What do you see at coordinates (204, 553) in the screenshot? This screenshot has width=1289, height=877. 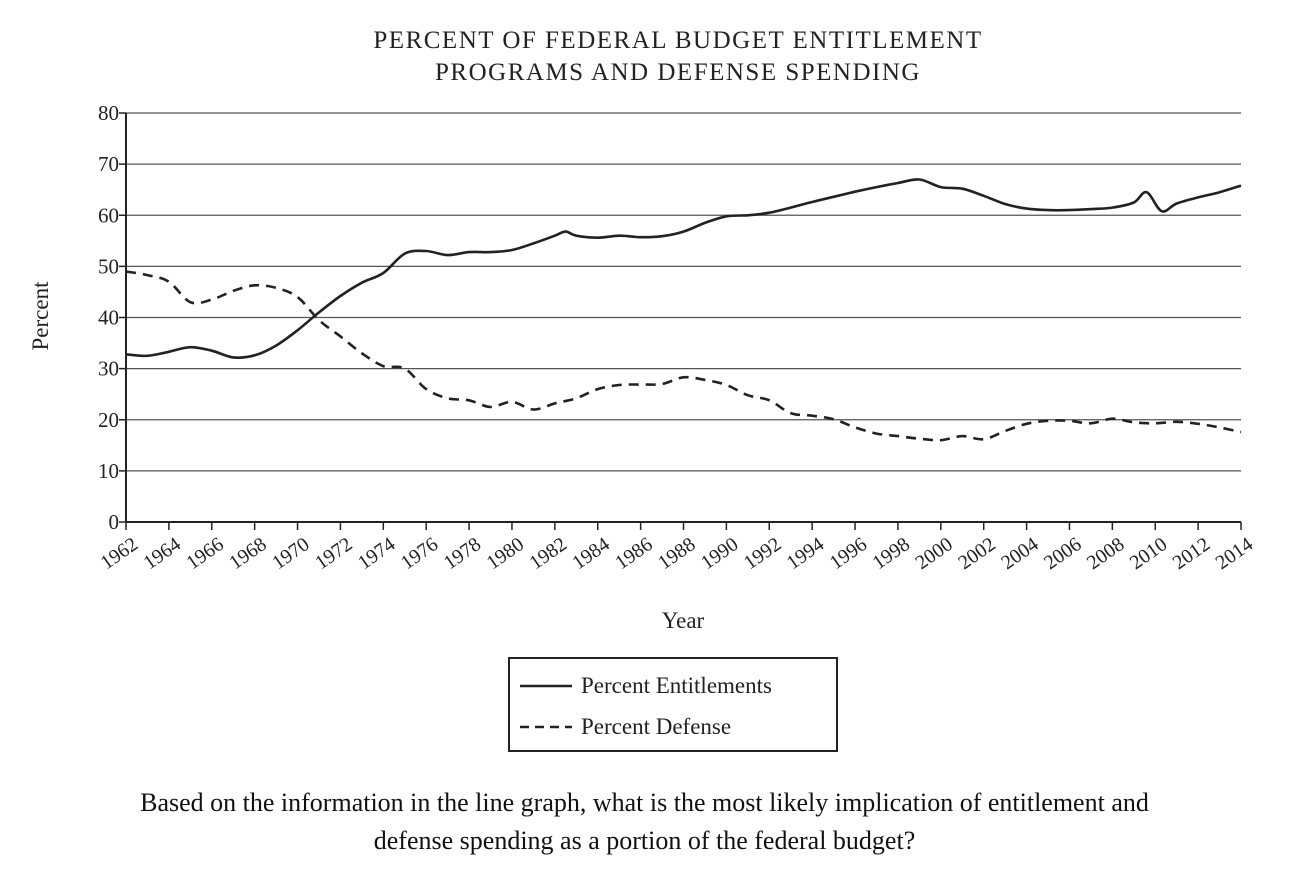 I see `x-tick-label: 1966` at bounding box center [204, 553].